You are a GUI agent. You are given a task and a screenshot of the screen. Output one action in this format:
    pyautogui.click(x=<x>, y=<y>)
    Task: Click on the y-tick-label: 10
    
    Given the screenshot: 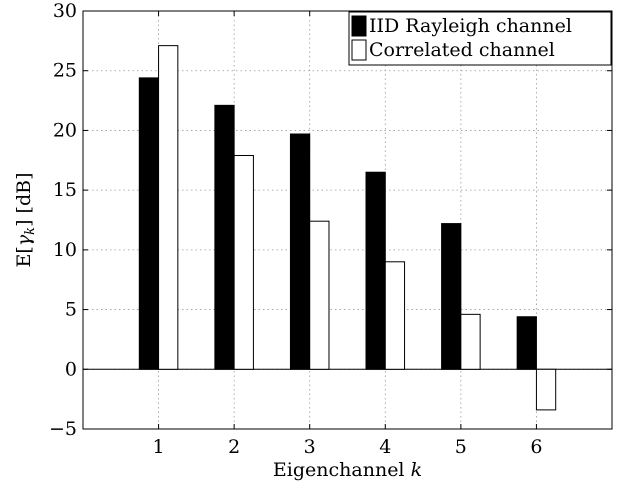 What is the action you would take?
    pyautogui.click(x=65, y=250)
    